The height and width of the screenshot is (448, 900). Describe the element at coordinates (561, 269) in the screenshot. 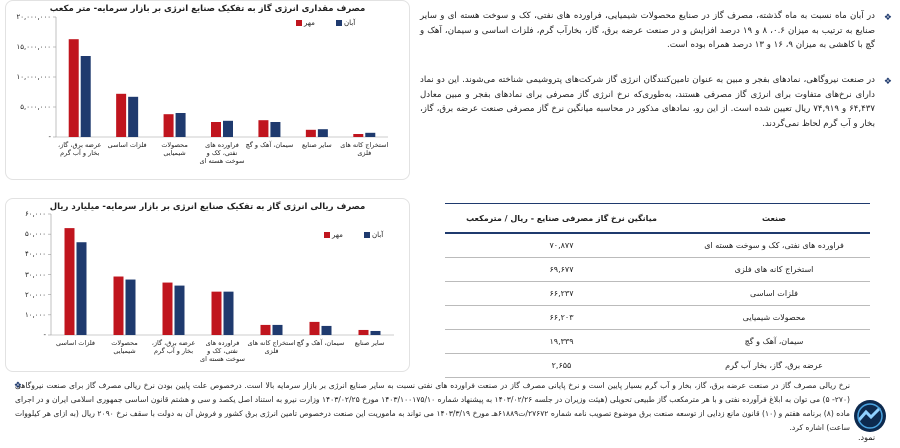

I see `rate-value: ۶۹,۶۷۷` at that location.